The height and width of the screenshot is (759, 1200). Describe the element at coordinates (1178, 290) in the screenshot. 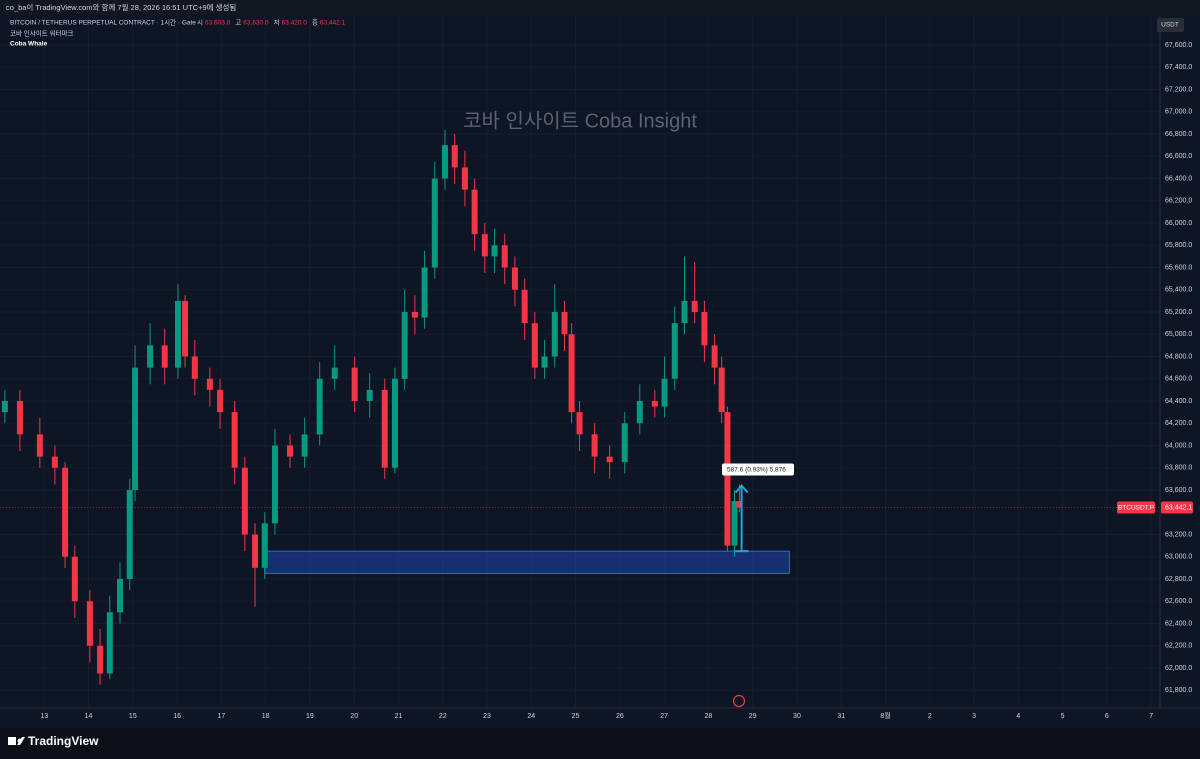

I see `y-tick-label: 65,400.0` at that location.